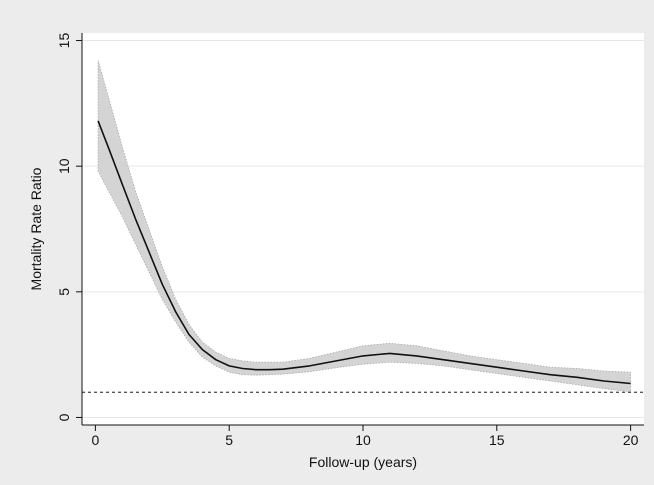 The image size is (654, 485). I want to click on x-tick-label: 10, so click(363, 440).